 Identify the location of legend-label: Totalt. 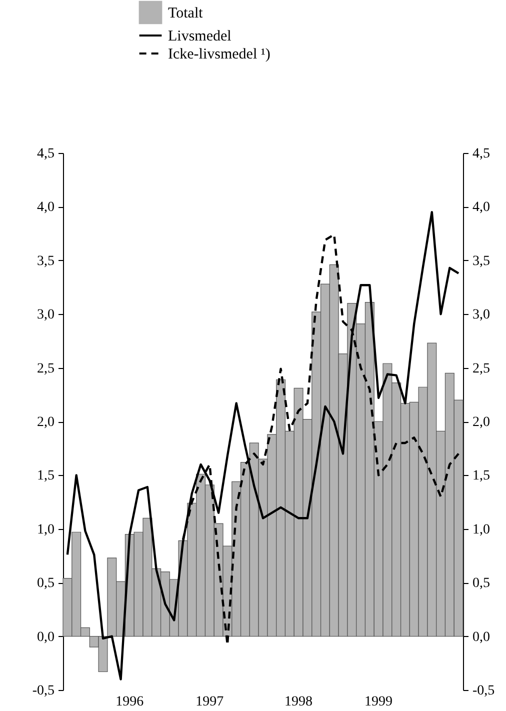
(186, 14).